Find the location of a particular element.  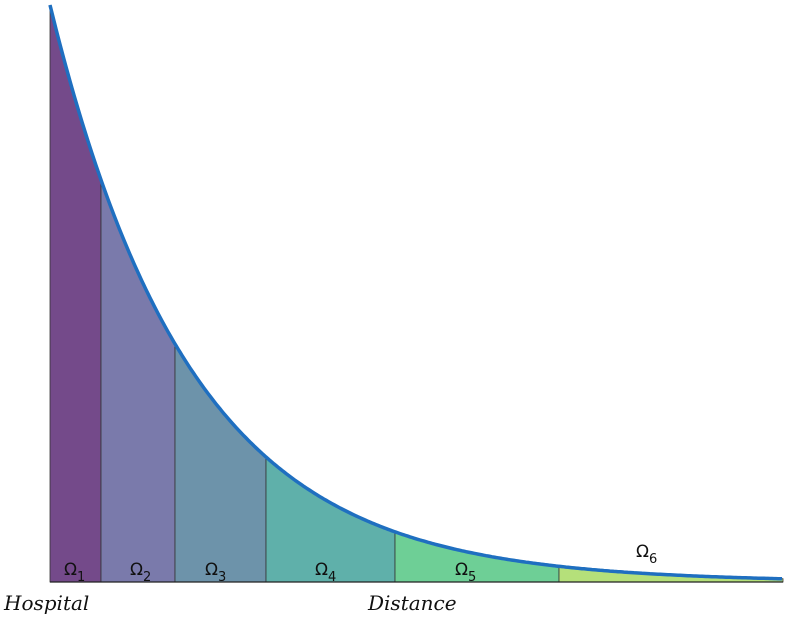

region-subscript: 5 is located at coordinates (472, 577).